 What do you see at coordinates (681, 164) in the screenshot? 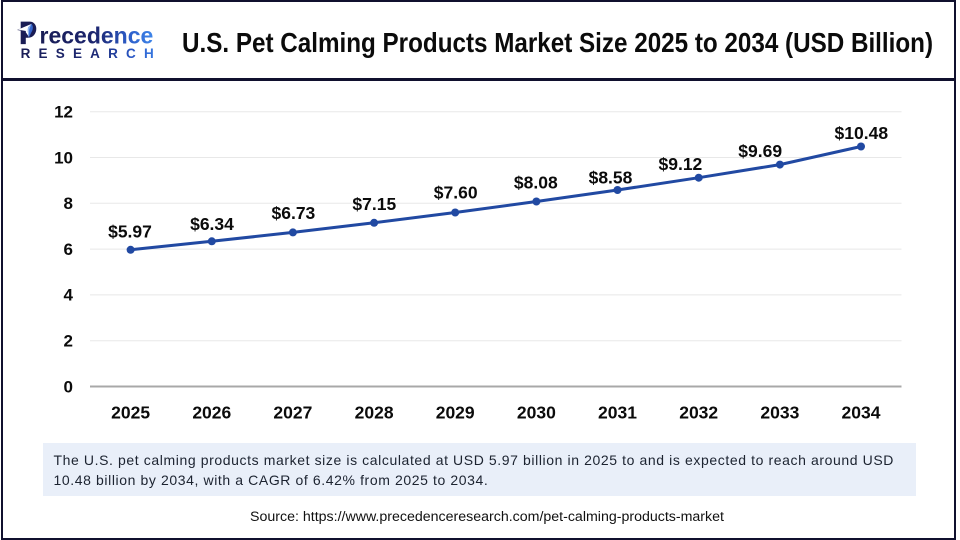
I see `svg-text: $9.12` at bounding box center [681, 164].